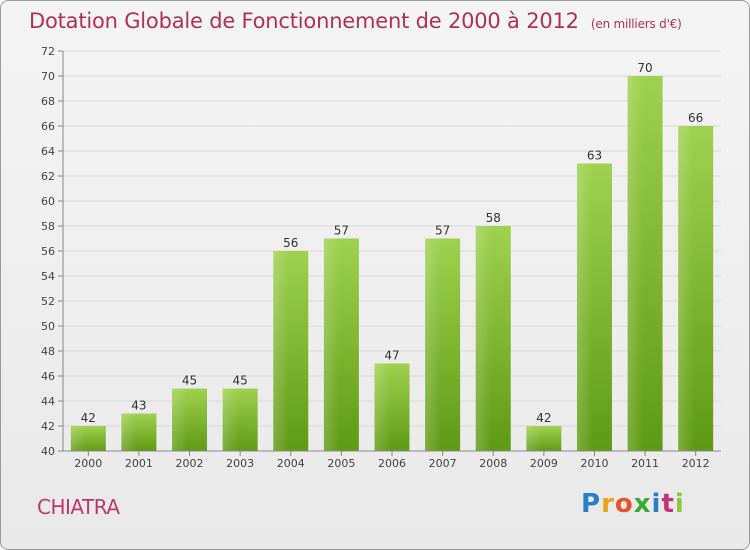 The height and width of the screenshot is (550, 750). I want to click on logo-letter-1: r, so click(608, 504).